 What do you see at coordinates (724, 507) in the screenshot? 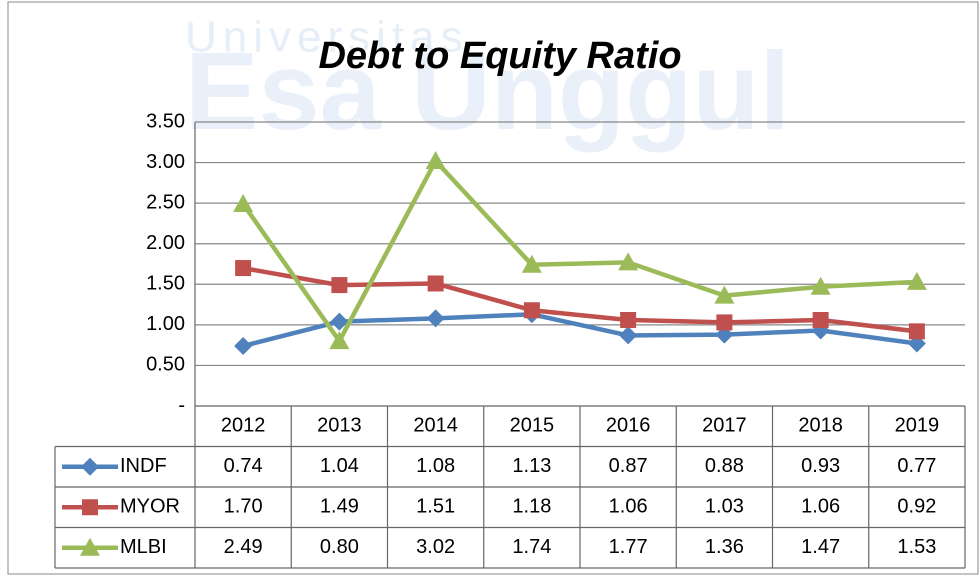
I see `table-cell: 1.03` at bounding box center [724, 507].